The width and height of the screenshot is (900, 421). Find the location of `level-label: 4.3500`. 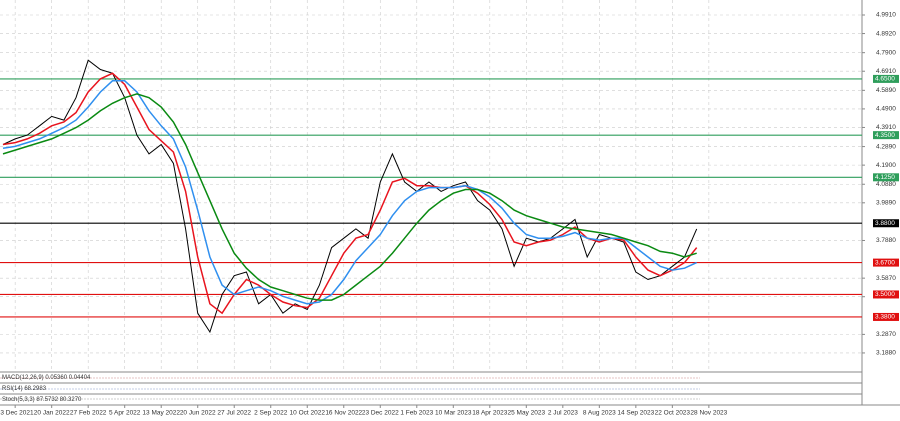

level-label: 4.3500 is located at coordinates (885, 135).